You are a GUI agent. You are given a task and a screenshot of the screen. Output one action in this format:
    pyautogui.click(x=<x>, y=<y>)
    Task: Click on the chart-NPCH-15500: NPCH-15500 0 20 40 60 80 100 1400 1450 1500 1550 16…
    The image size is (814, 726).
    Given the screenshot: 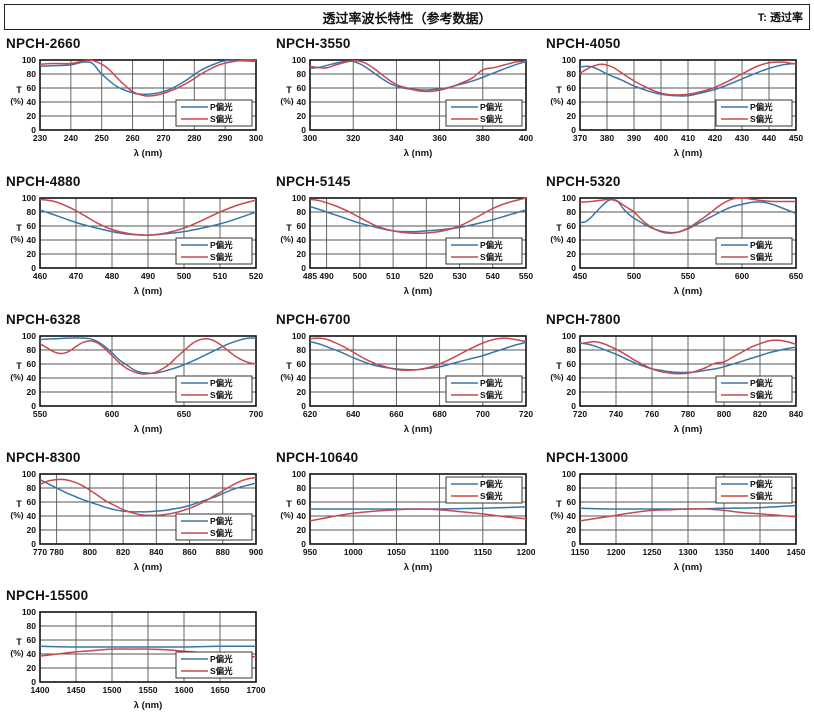 What is the action you would take?
    pyautogui.click(x=139, y=657)
    